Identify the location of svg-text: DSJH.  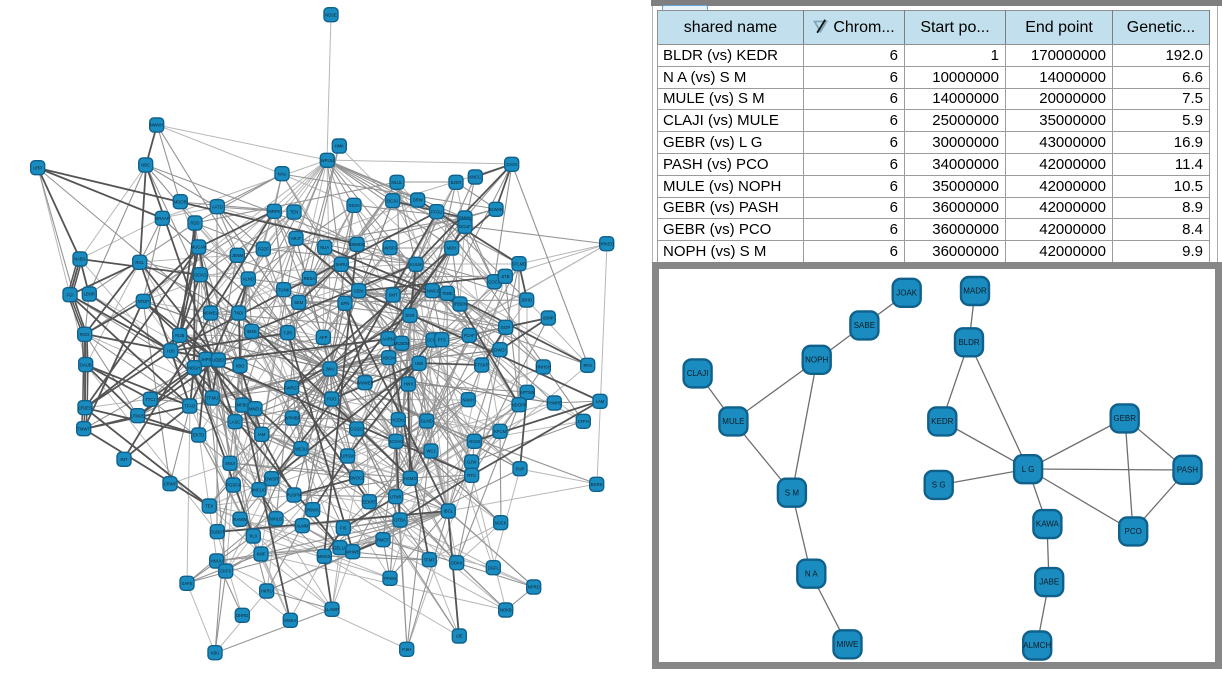
(354, 205).